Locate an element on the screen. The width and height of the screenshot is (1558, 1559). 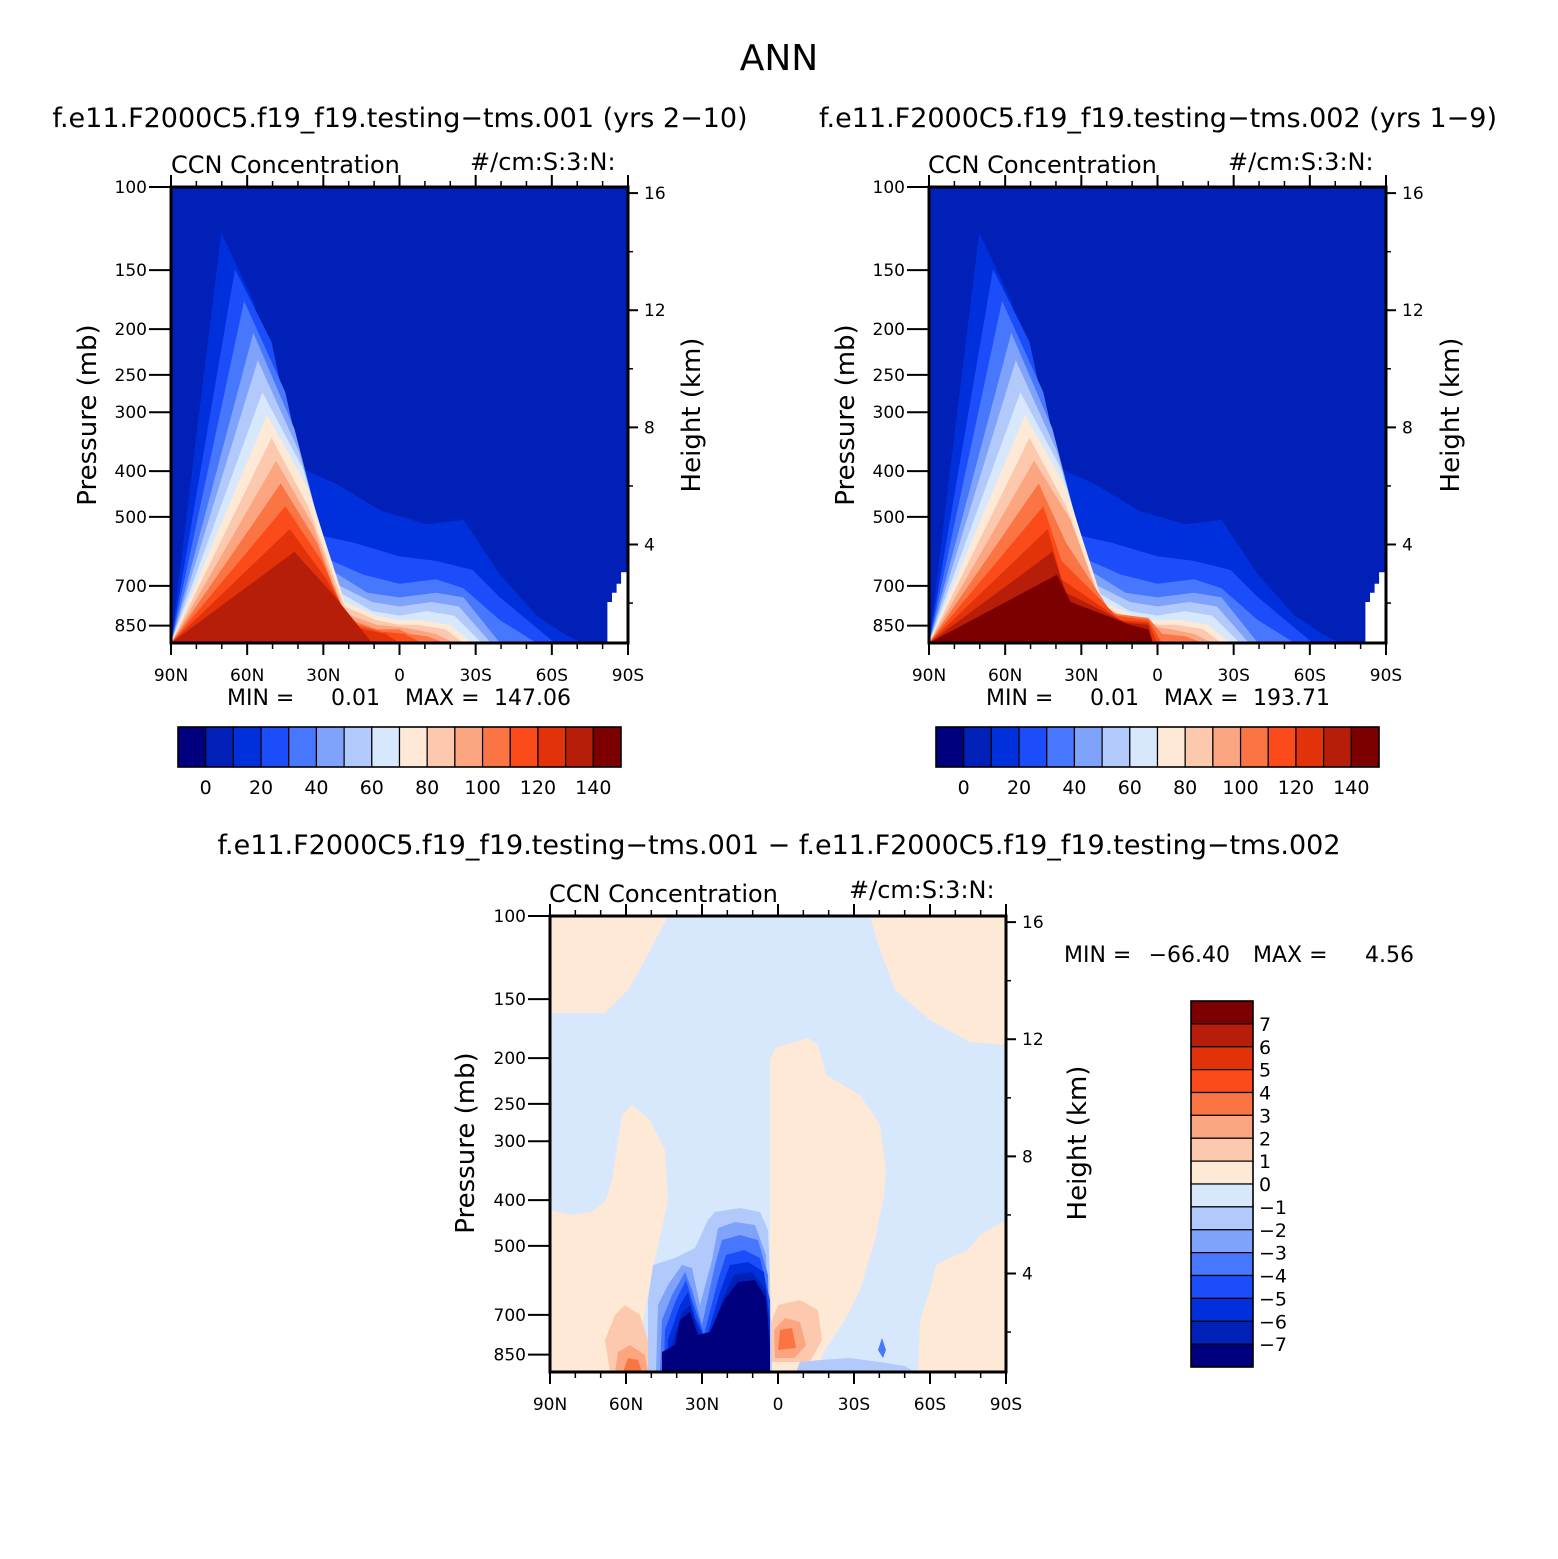
difference-colorbar-label: 3 is located at coordinates (1265, 1116).